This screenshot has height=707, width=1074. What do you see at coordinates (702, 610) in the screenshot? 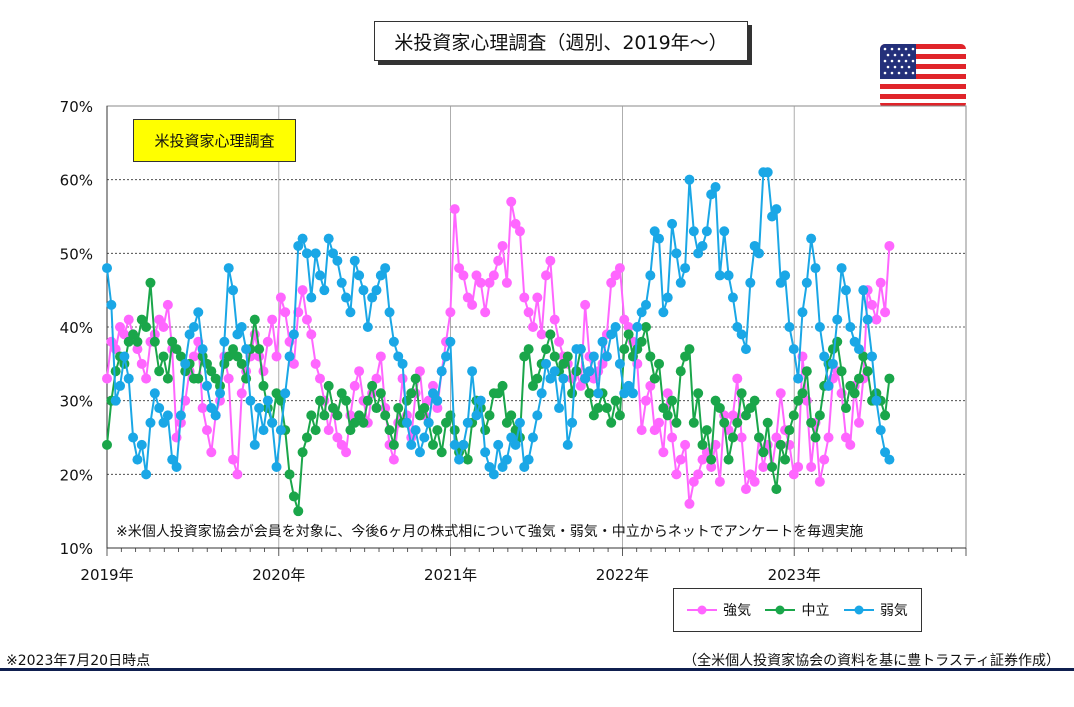
I see `legend-bullish-marker` at bounding box center [702, 610].